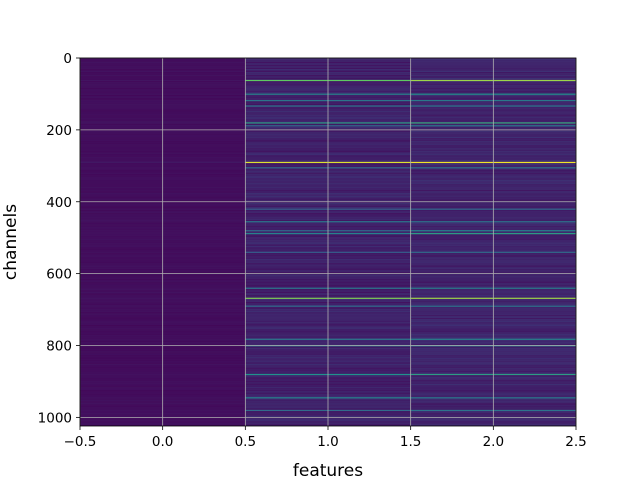 The width and height of the screenshot is (640, 480). I want to click on y-tick-label: 1000, so click(55, 418).